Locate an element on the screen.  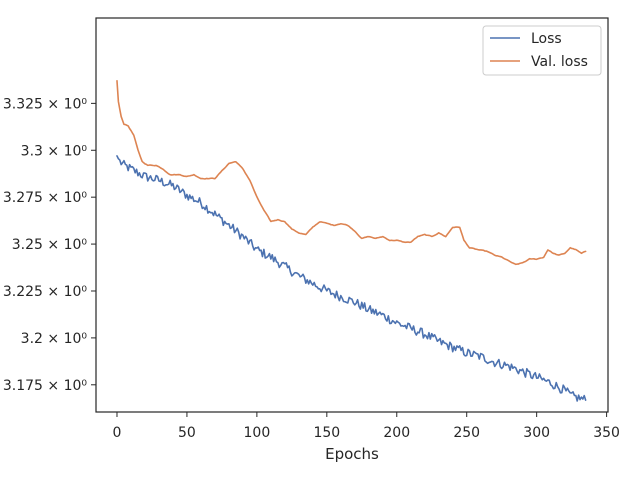
y-tick-label-6: 3.325 × 10⁰ is located at coordinates (45, 104).